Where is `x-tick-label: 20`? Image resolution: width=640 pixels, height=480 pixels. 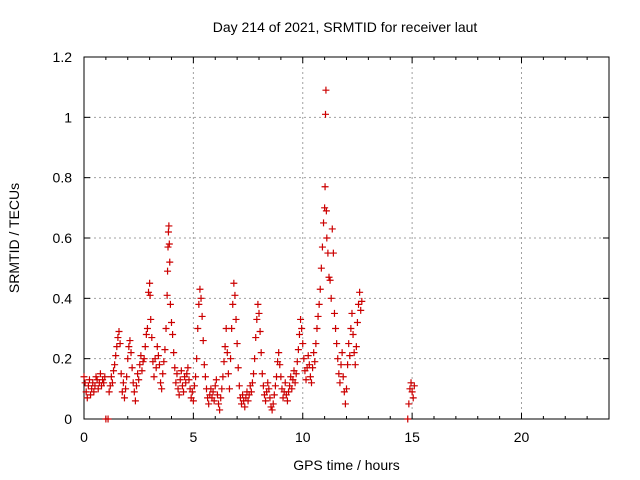 x-tick-label: 20 is located at coordinates (522, 437).